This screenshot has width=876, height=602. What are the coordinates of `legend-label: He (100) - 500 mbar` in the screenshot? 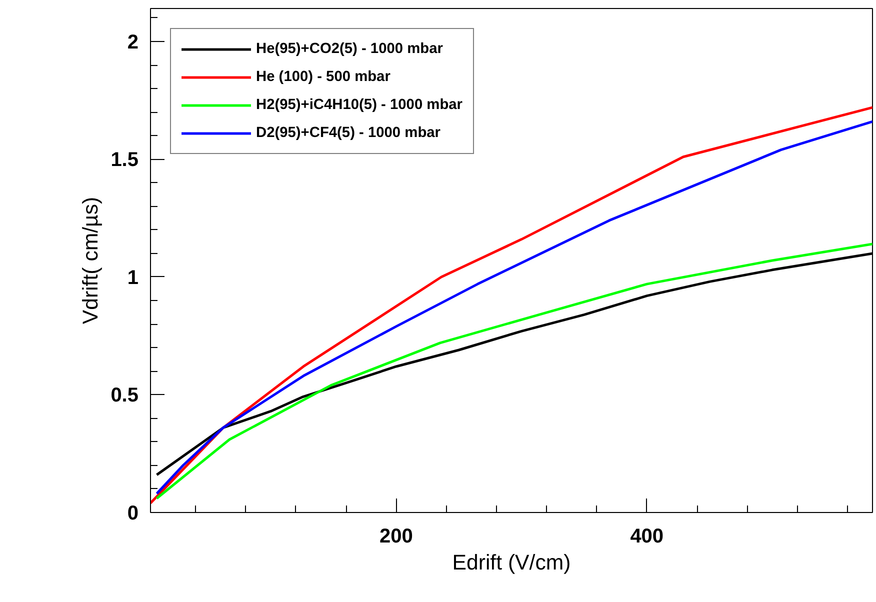 It's located at (323, 77).